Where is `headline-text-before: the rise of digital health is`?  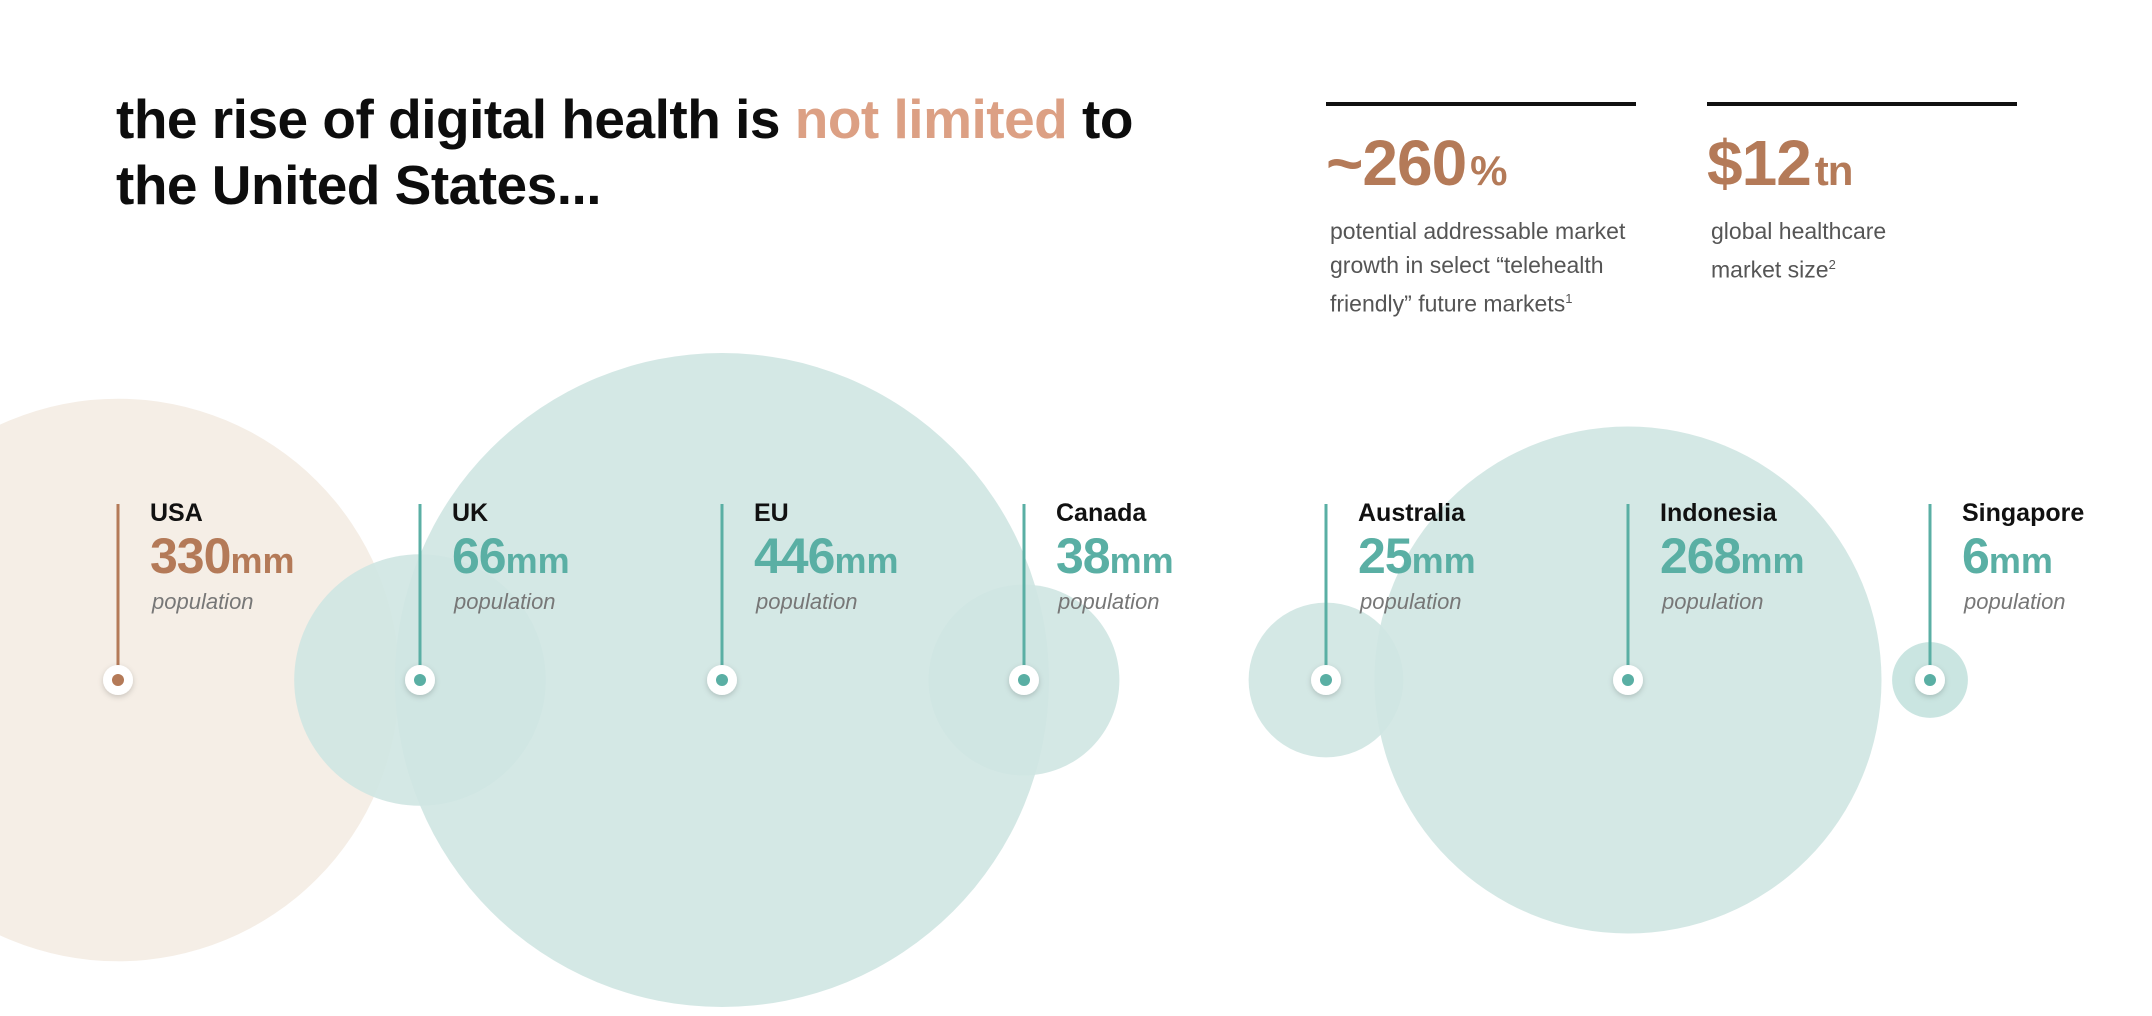 headline-text-before: the rise of digital health is is located at coordinates (455, 119).